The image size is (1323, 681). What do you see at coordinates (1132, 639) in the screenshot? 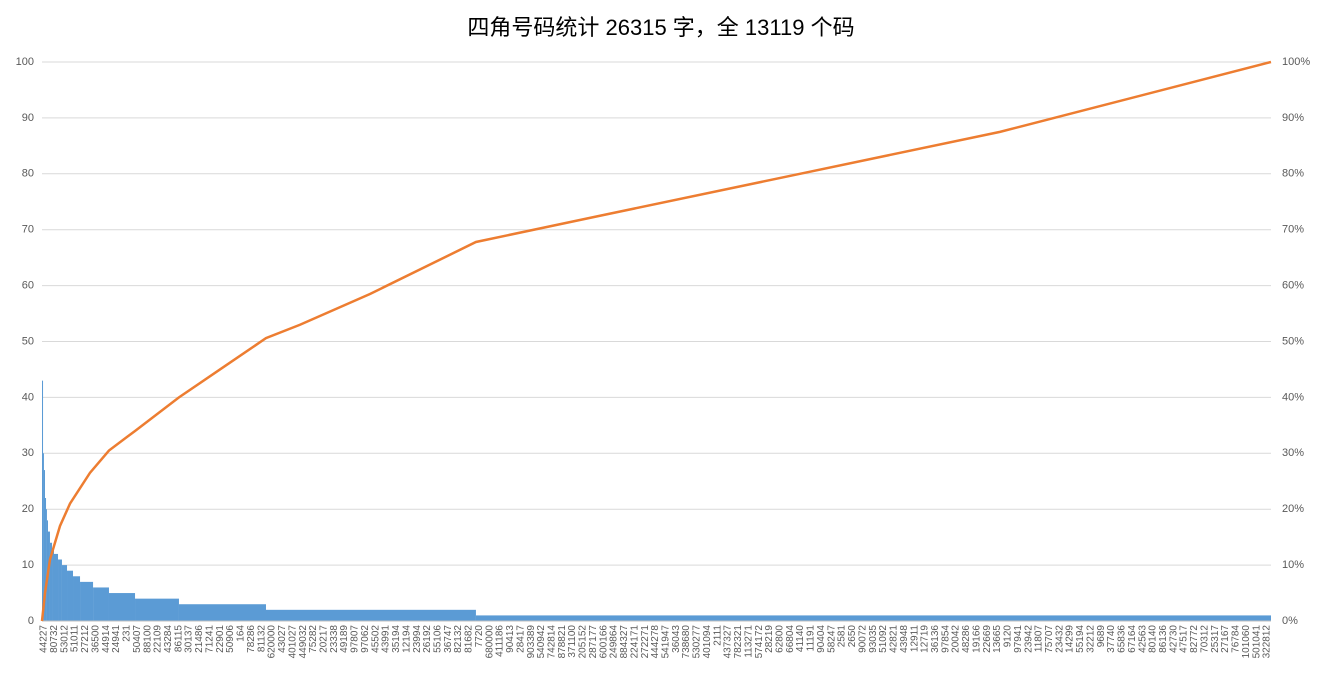
I see `x-tick-label: 67164` at bounding box center [1132, 639].